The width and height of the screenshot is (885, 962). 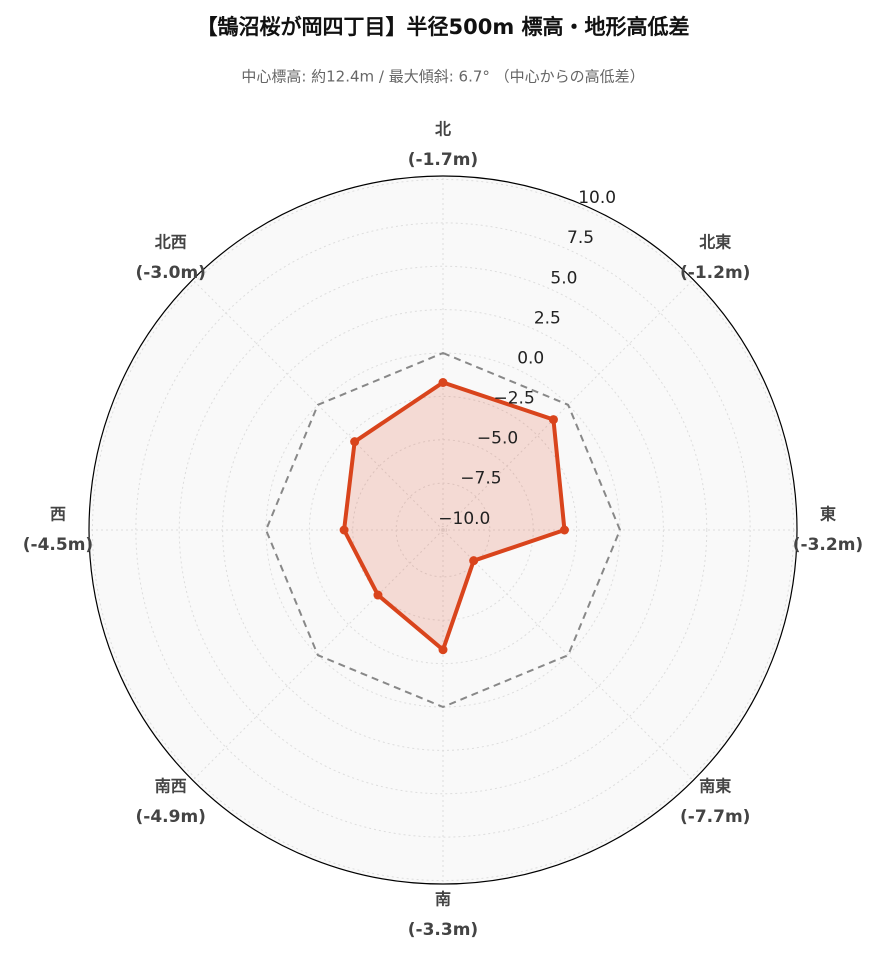 What do you see at coordinates (171, 817) in the screenshot?
I see `value-label: (-4.9m)` at bounding box center [171, 817].